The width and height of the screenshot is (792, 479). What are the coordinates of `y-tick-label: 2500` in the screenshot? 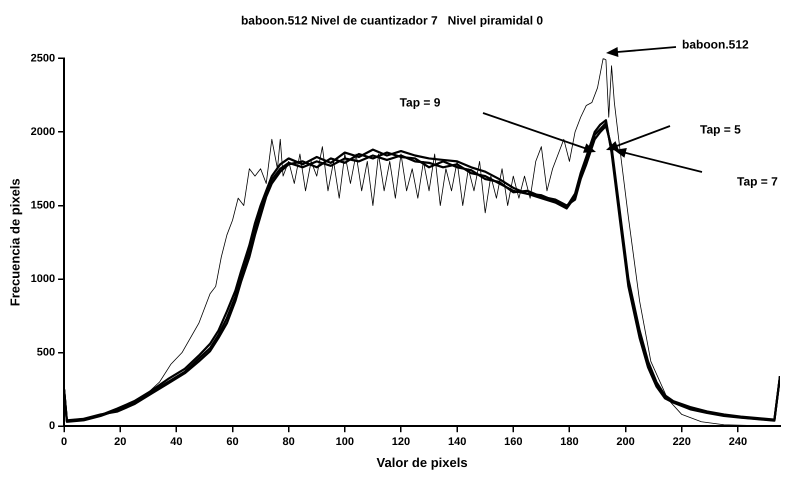 It's located at (43, 58).